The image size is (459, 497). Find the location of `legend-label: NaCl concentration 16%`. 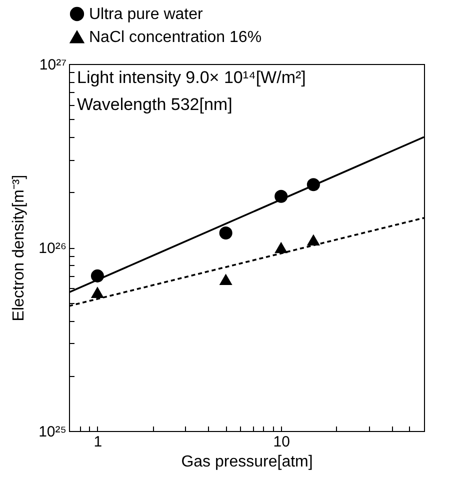

legend-label: NaCl concentration 16% is located at coordinates (175, 37).